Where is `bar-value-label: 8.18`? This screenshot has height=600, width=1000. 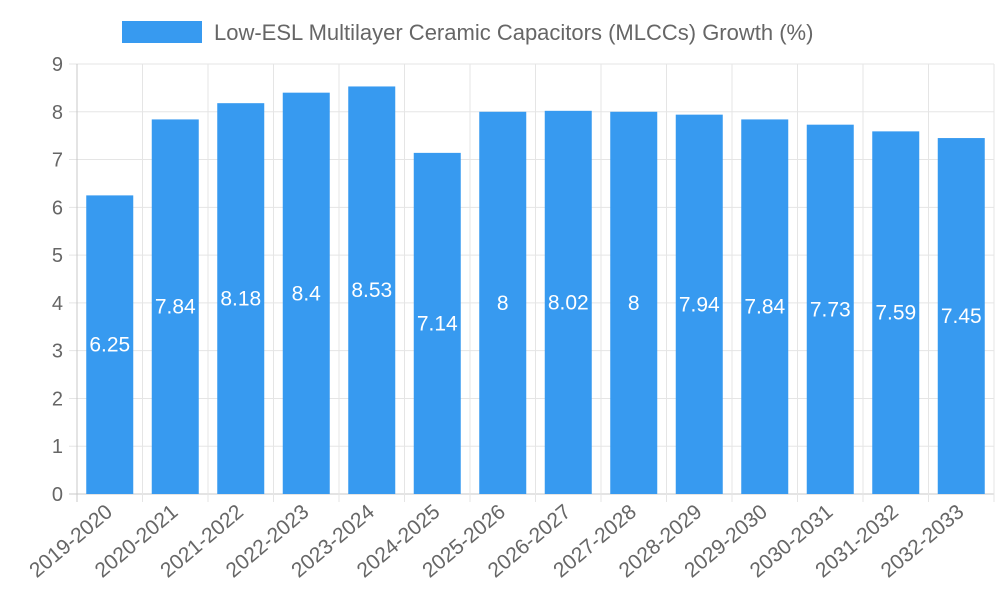
bar-value-label: 8.18 is located at coordinates (240, 299).